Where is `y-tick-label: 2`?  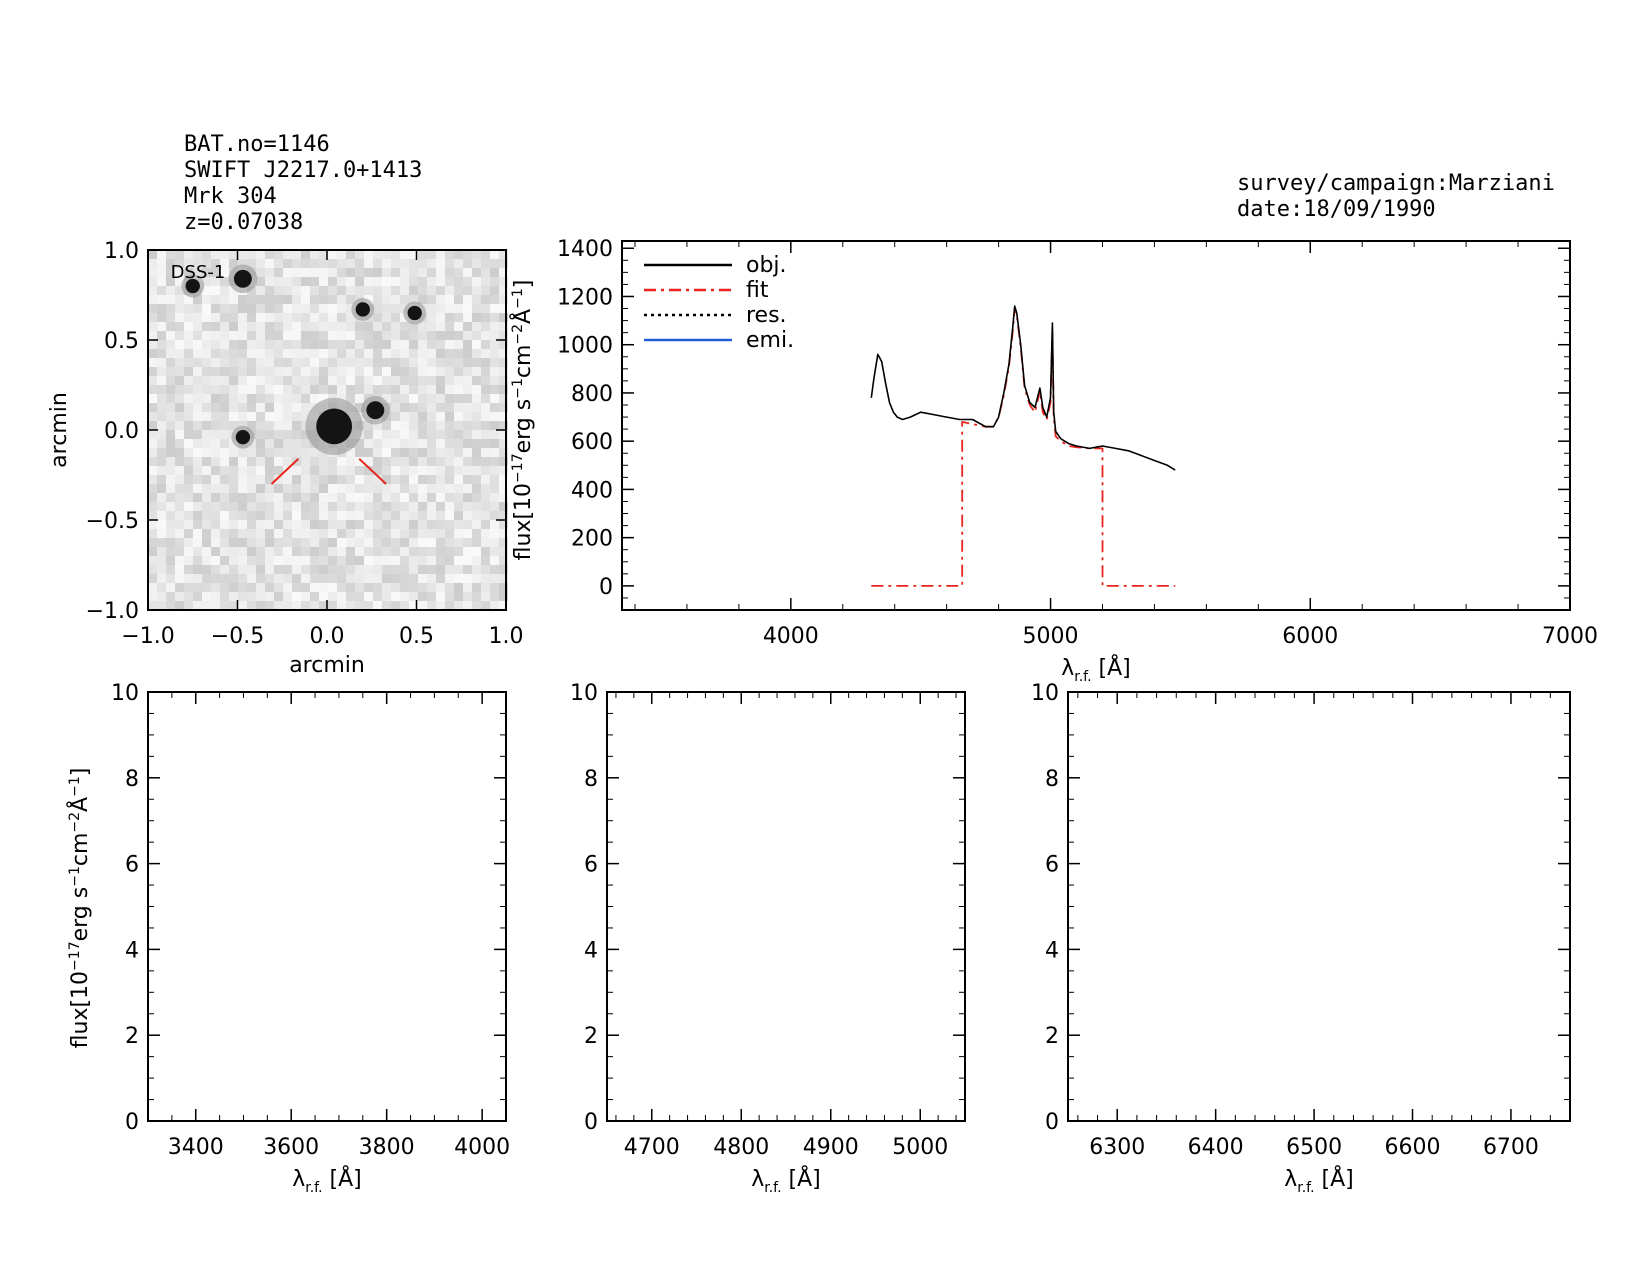
y-tick-label: 2 is located at coordinates (132, 1036).